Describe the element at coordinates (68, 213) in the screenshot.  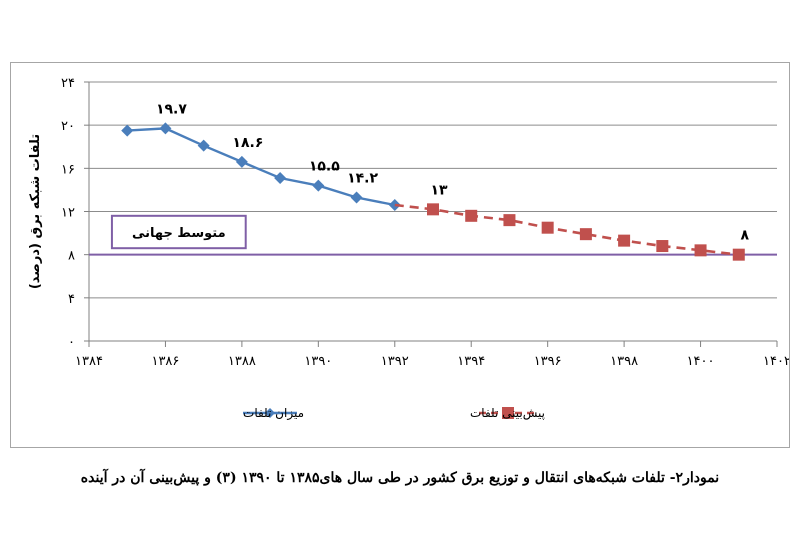
I see `y-tick-label: ۱۲` at that location.